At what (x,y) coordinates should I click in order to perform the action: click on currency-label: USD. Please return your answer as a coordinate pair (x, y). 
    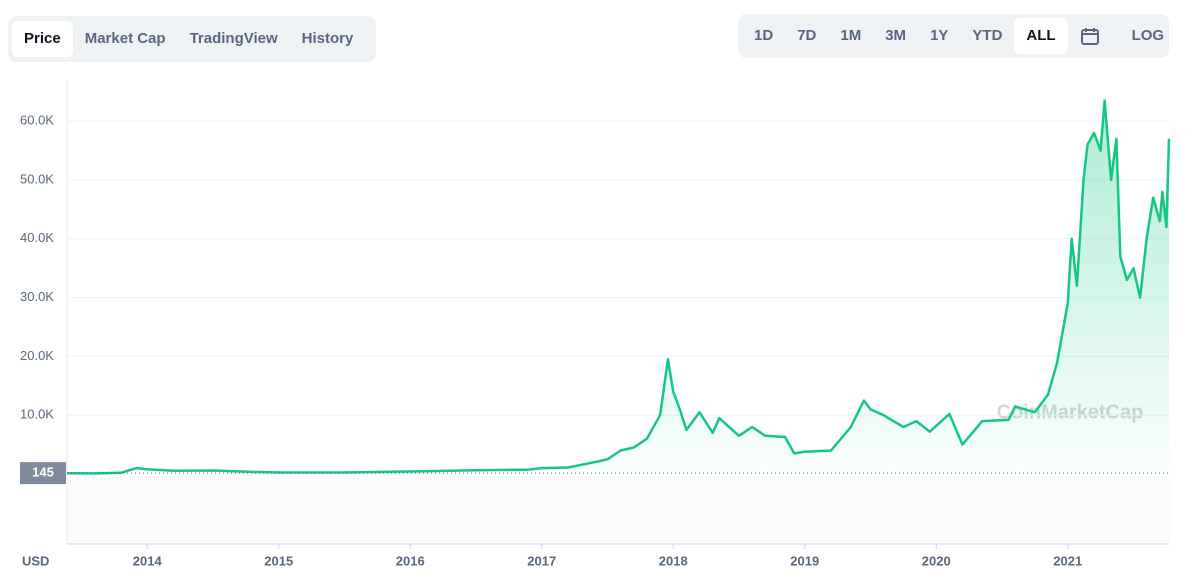
    Looking at the image, I should click on (35, 560).